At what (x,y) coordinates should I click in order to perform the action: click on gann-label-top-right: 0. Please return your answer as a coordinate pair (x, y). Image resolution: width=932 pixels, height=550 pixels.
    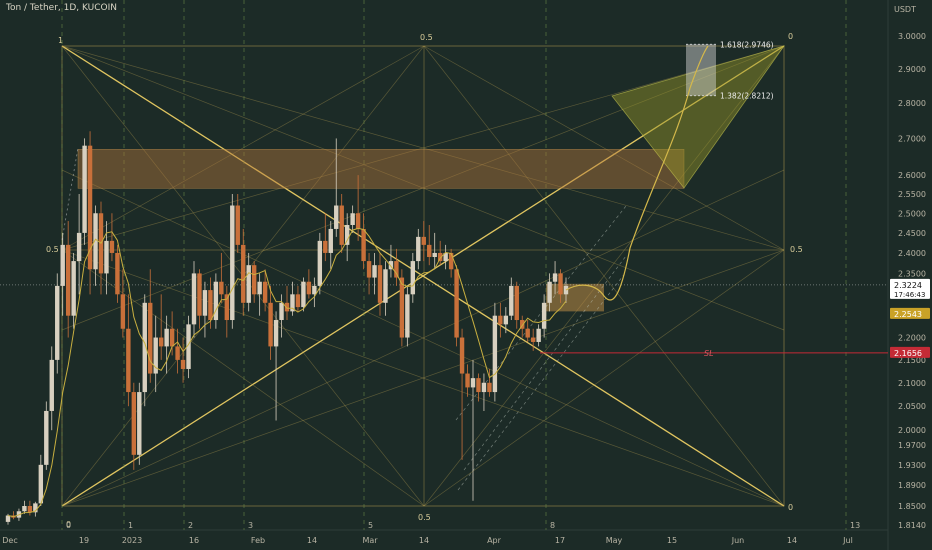
    Looking at the image, I should click on (790, 36).